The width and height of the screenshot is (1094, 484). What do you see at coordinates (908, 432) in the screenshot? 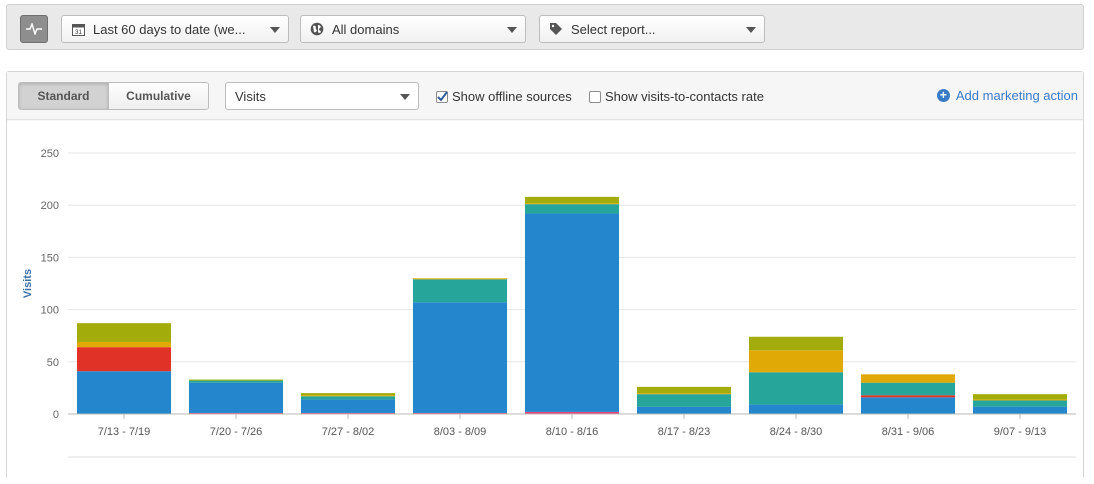
I see `x-tick-label: 8/31 - 9/06` at bounding box center [908, 432].